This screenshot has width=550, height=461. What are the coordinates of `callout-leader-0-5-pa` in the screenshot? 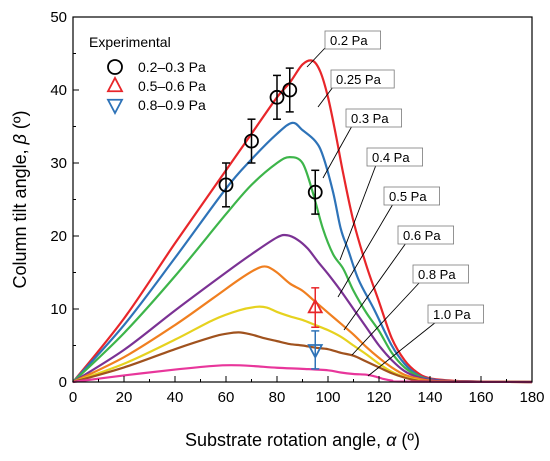 It's located at (365, 250).